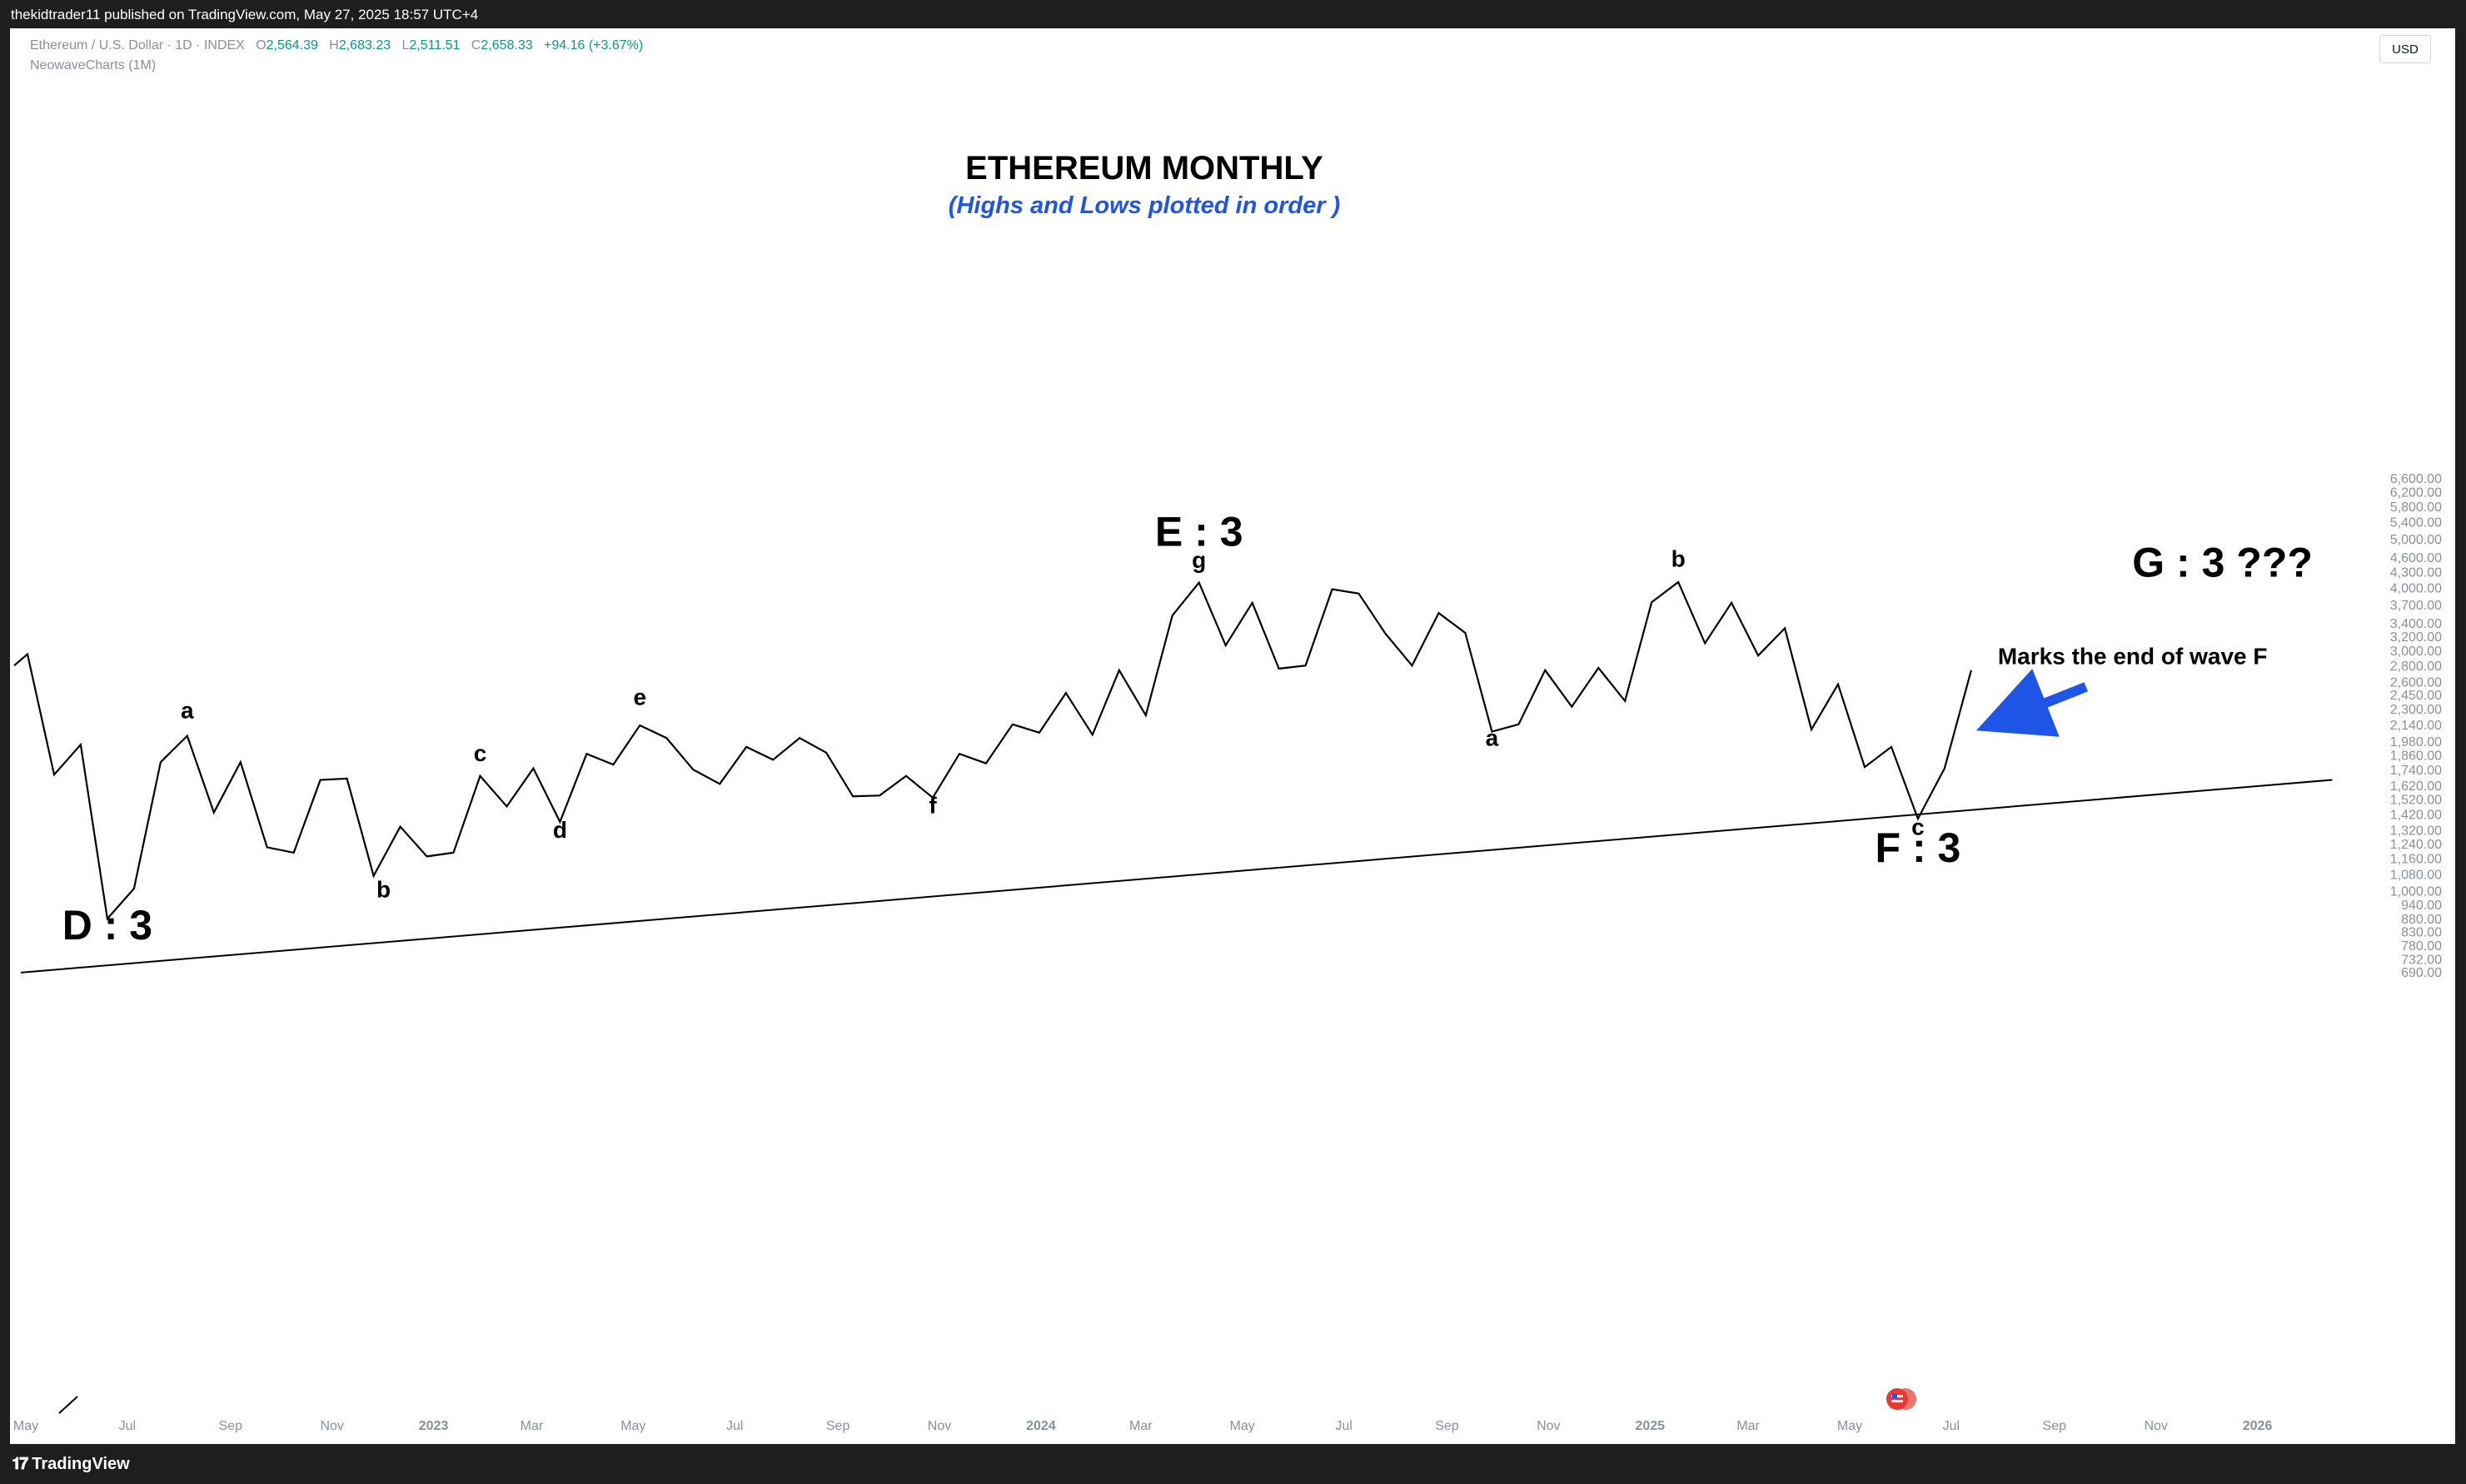 The width and height of the screenshot is (2466, 1484). I want to click on wave-label: g, so click(1199, 560).